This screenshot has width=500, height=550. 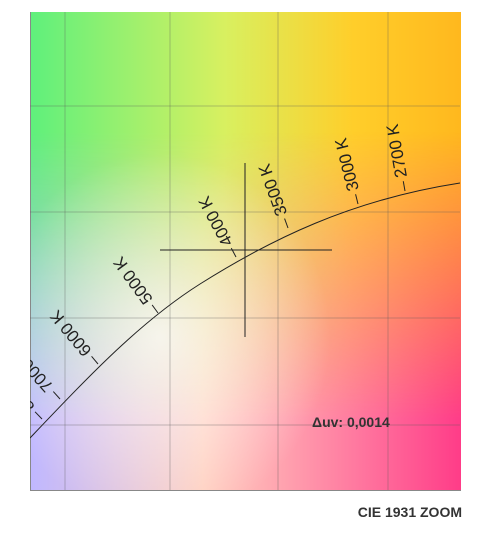 I want to click on isotherm-label: 3000 K, so click(x=347, y=164).